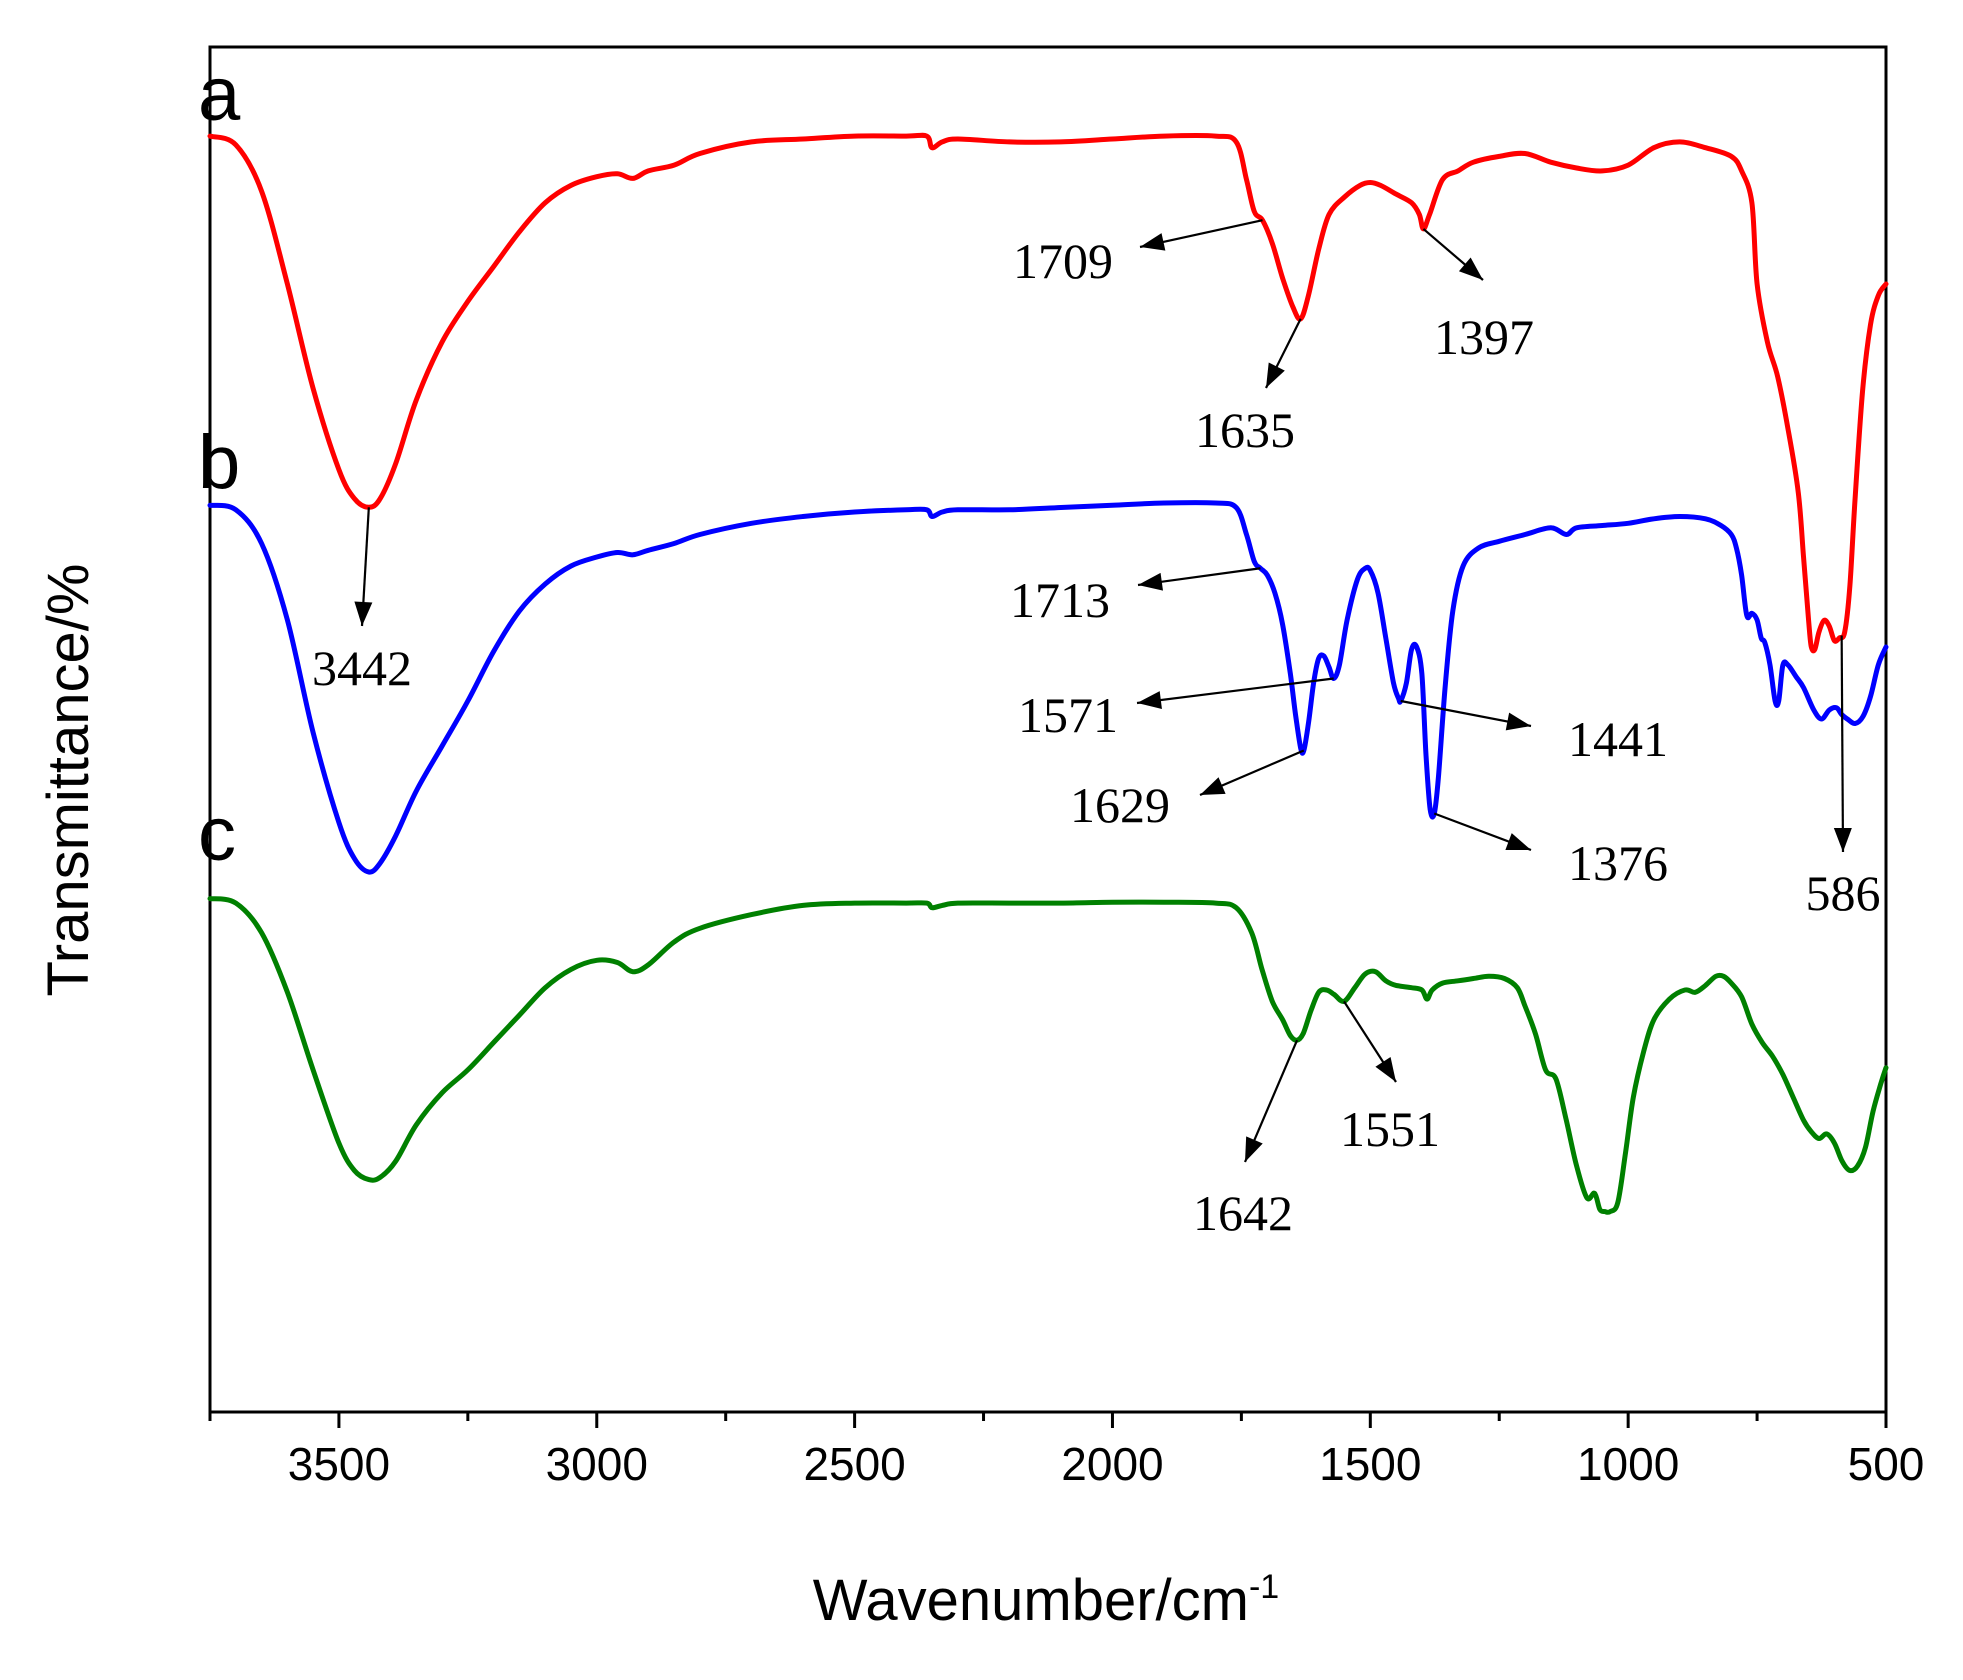  Describe the element at coordinates (1031, 1600) in the screenshot. I see `x-axis-title-text: Wavenumber/cm` at that location.